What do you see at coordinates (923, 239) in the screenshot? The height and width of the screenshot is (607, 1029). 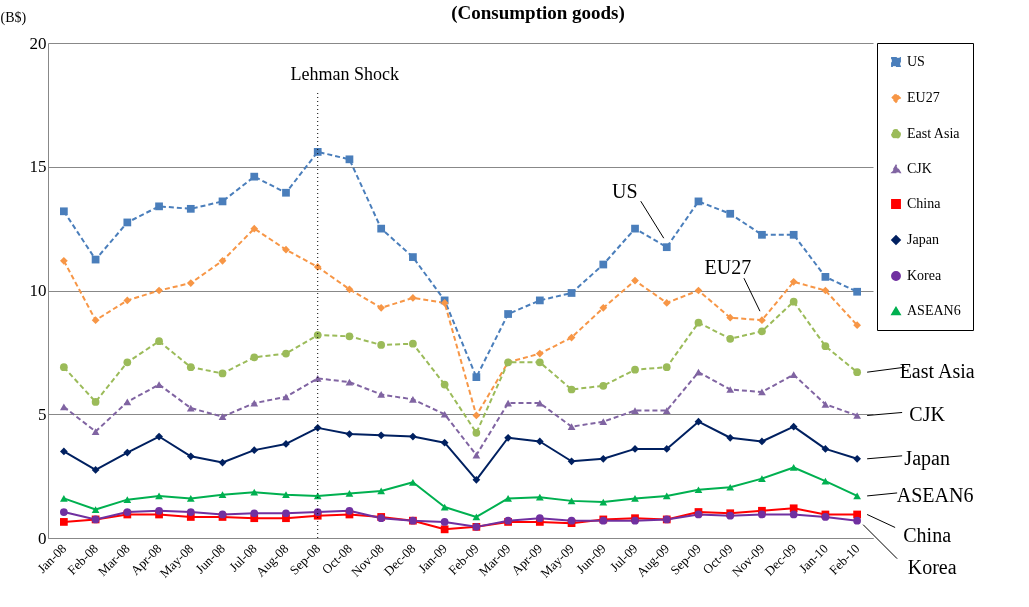 I see `legend-label: Japan` at bounding box center [923, 239].